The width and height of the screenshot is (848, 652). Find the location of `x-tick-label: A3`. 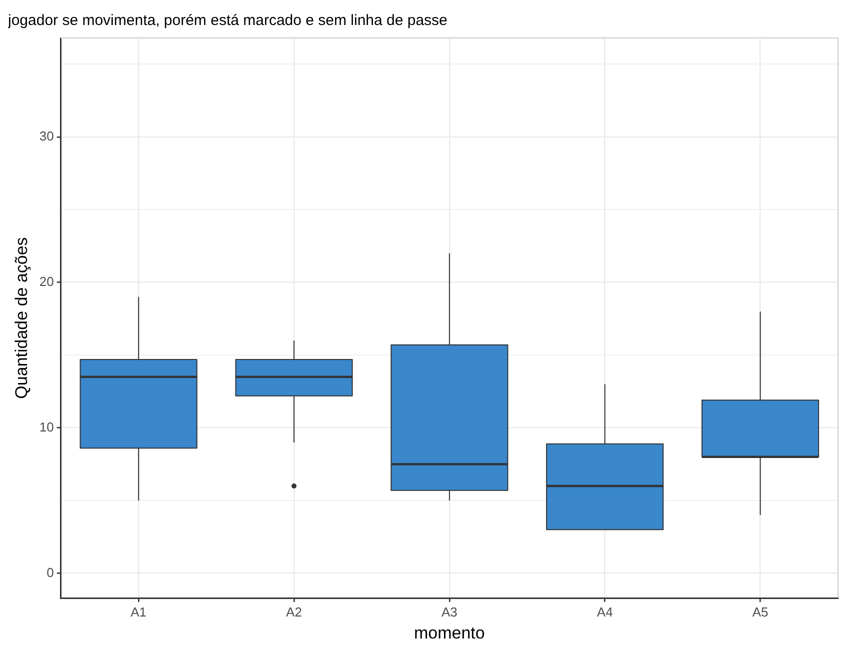

x-tick-label: A3 is located at coordinates (449, 612).